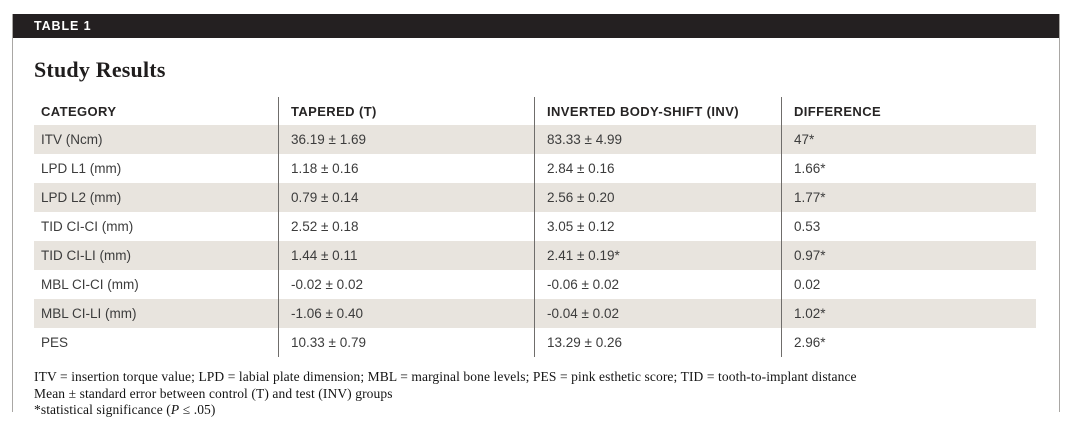 The height and width of the screenshot is (426, 1072). Describe the element at coordinates (908, 342) in the screenshot. I see `cell-difference: 2.96*` at that location.